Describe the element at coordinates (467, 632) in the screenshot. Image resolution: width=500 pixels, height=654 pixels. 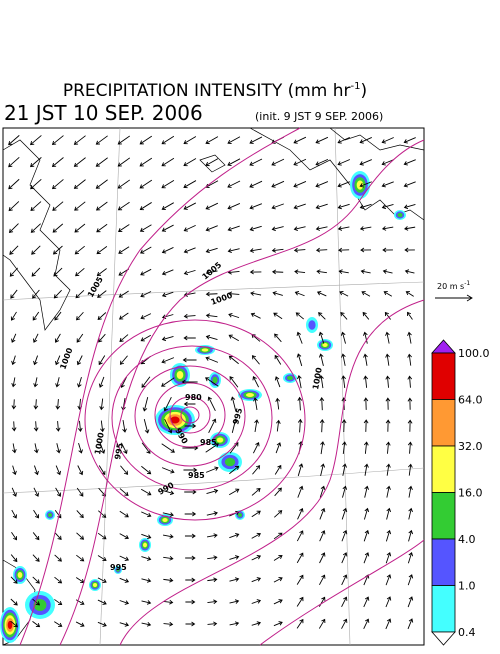
I see `colorbar-label: 0.4` at that location.